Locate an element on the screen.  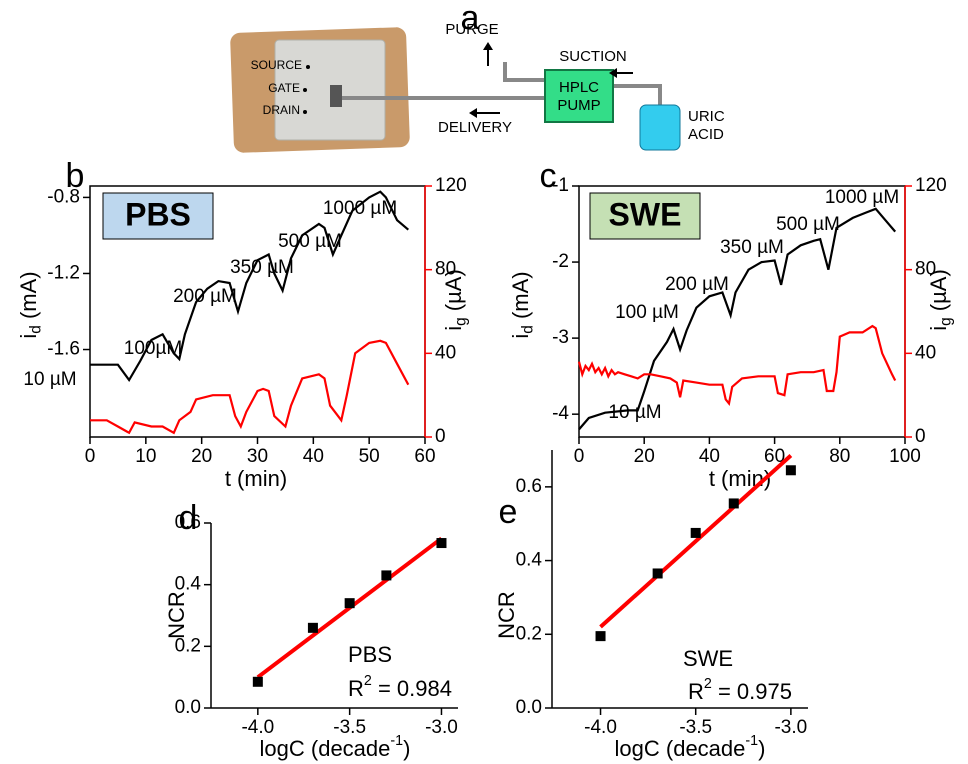
y2-axis-label-sub: g is located at coordinates (461, 321).